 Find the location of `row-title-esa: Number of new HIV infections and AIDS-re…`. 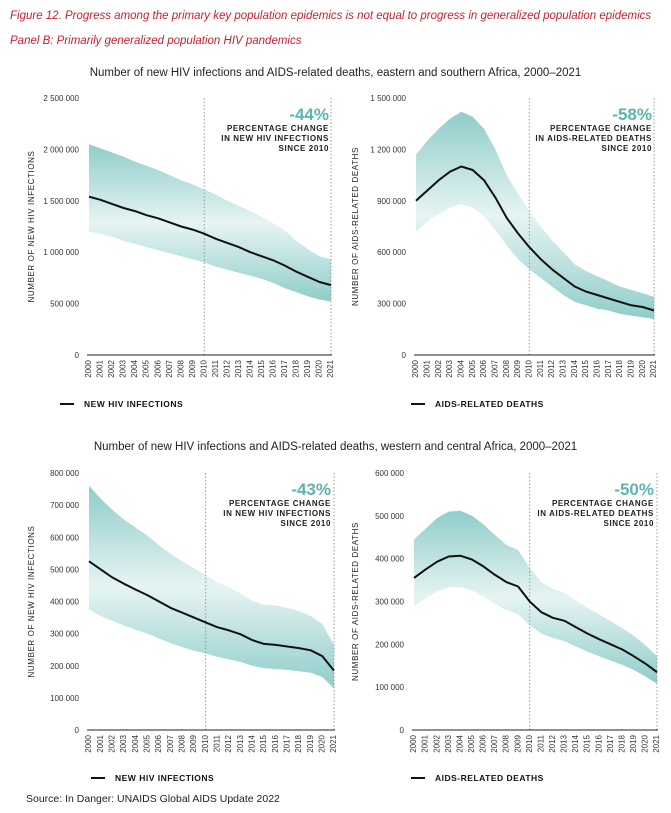

row-title-esa: Number of new HIV infections and AIDS-re… is located at coordinates (335, 73).